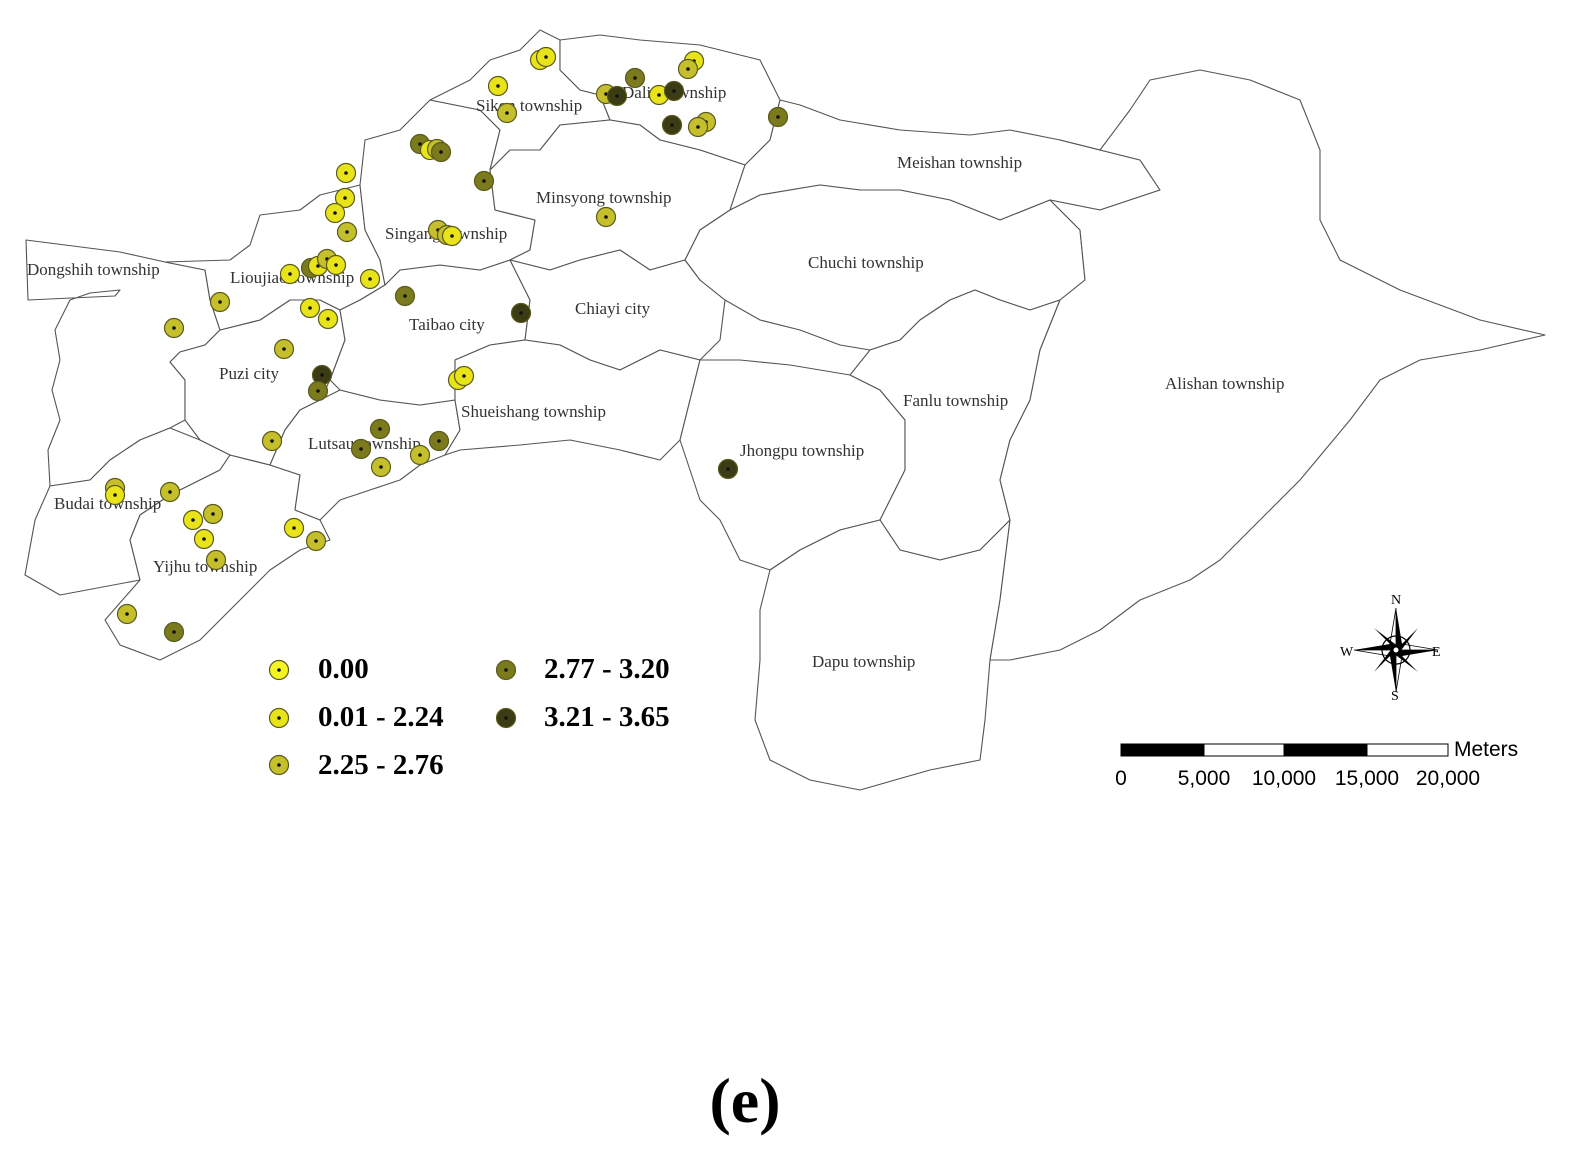 This screenshot has width=1586, height=1171. Describe the element at coordinates (381, 765) in the screenshot. I see `legend-label-2: 2.25 - 2.76` at that location.